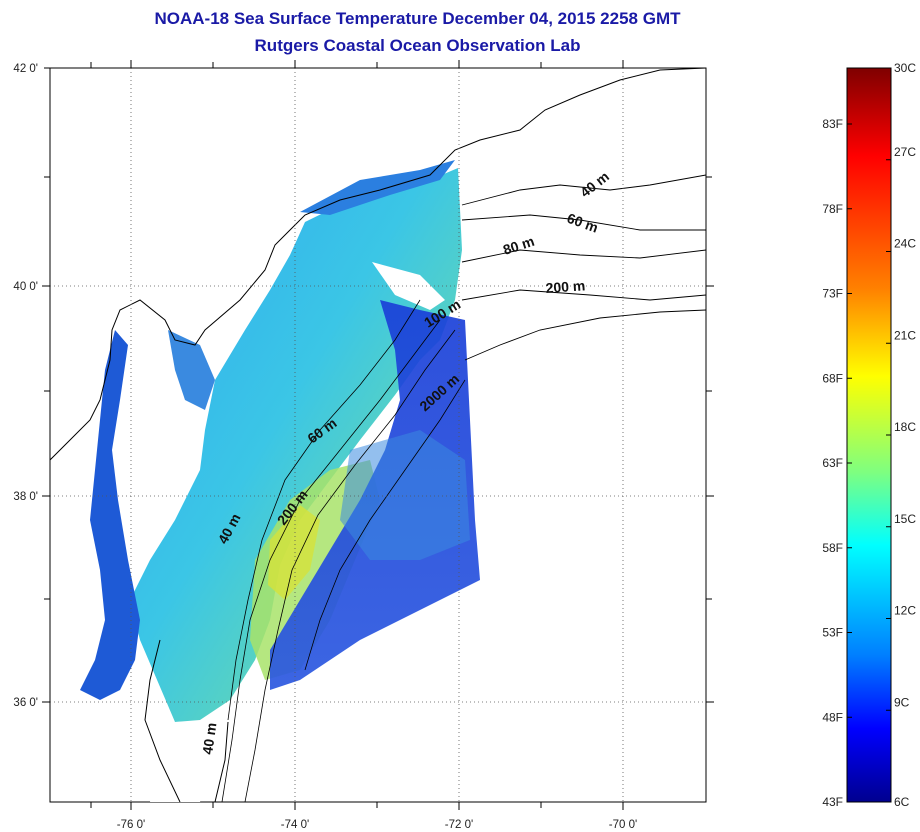  I want to click on long-island-sound, so click(377, 187).